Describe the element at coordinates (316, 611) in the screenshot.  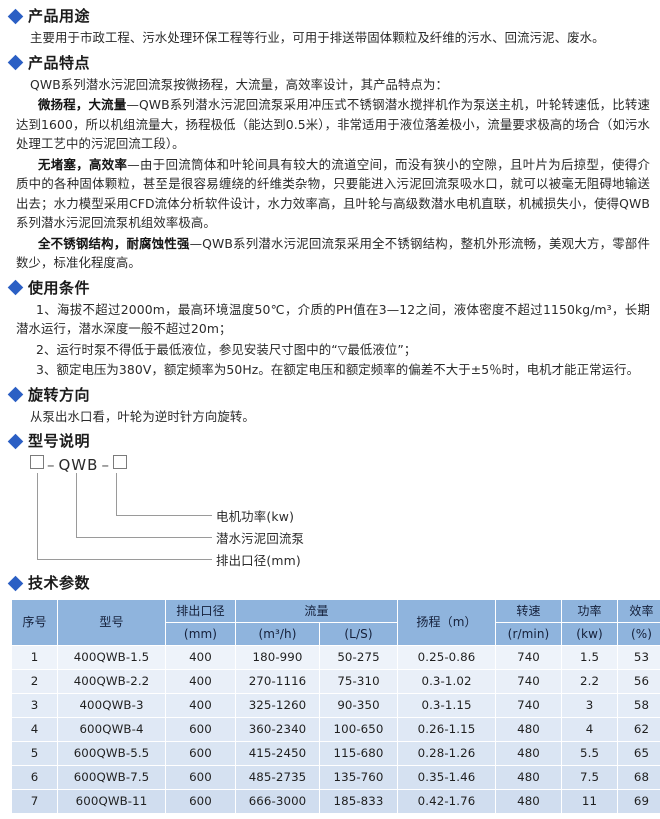
I see `th-flow: 流量` at that location.